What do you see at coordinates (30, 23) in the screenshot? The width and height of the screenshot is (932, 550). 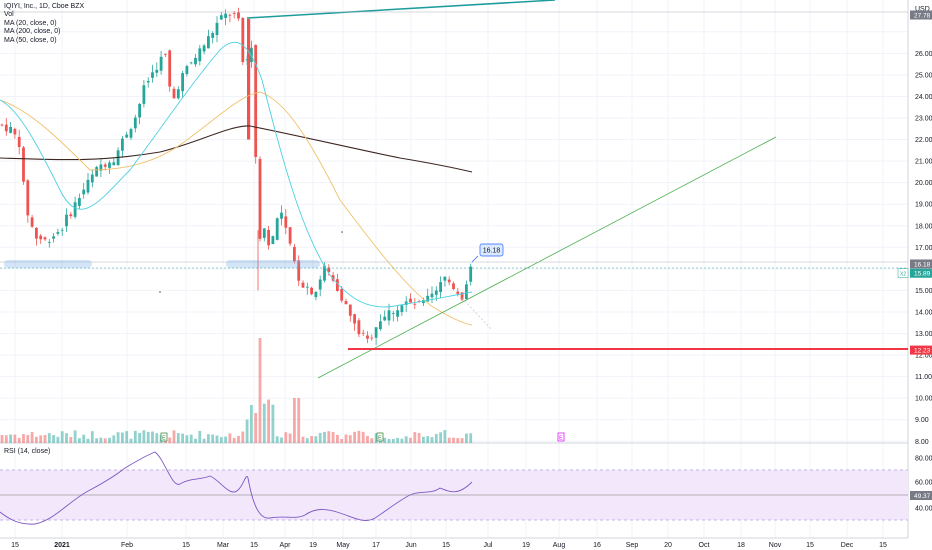 I see `legend-ma20: MA (20, close, 0)` at bounding box center [30, 23].